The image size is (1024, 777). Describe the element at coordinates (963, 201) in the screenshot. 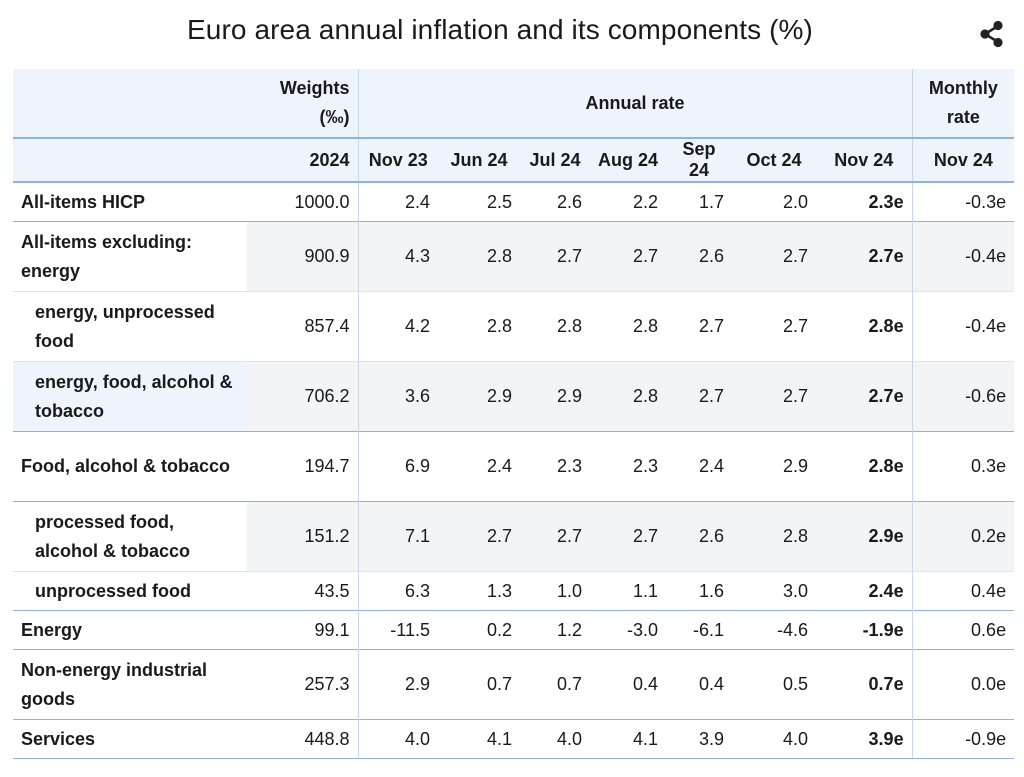

I see `monthly-rate-cell: -0.3e` at that location.